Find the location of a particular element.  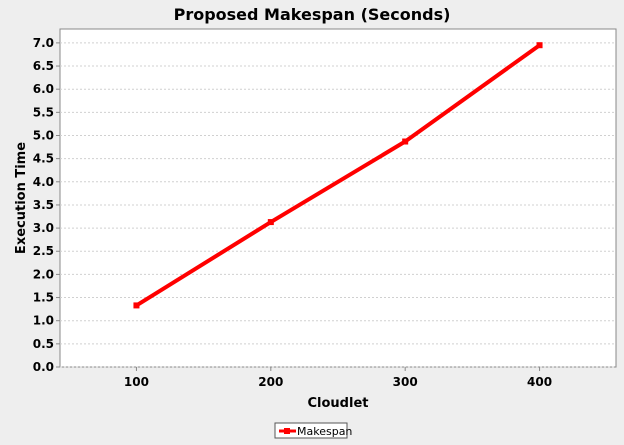

x-tick-label: 200 is located at coordinates (270, 382).